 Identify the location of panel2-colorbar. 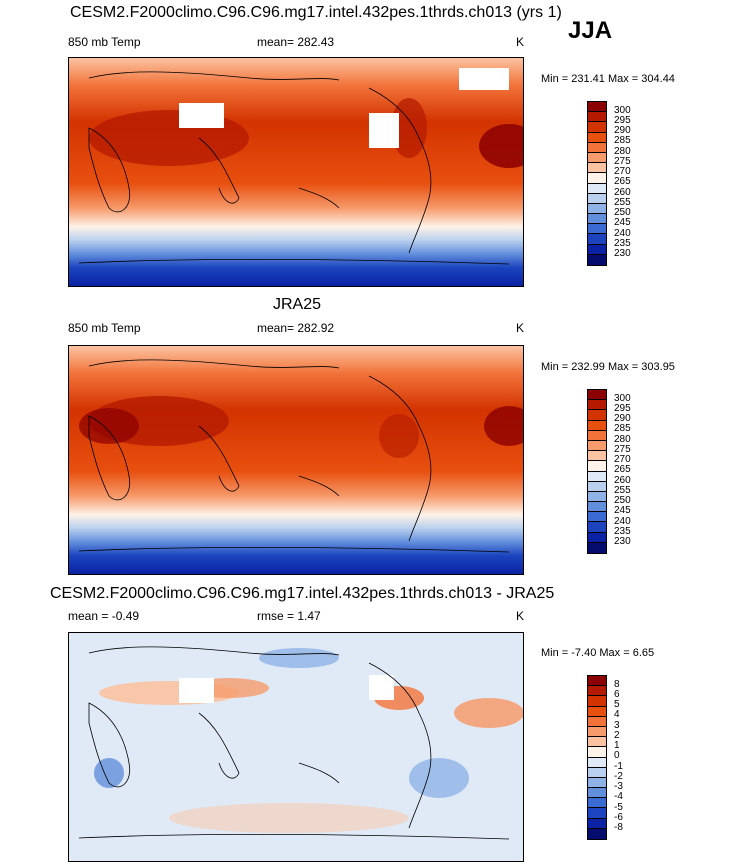
(597, 471).